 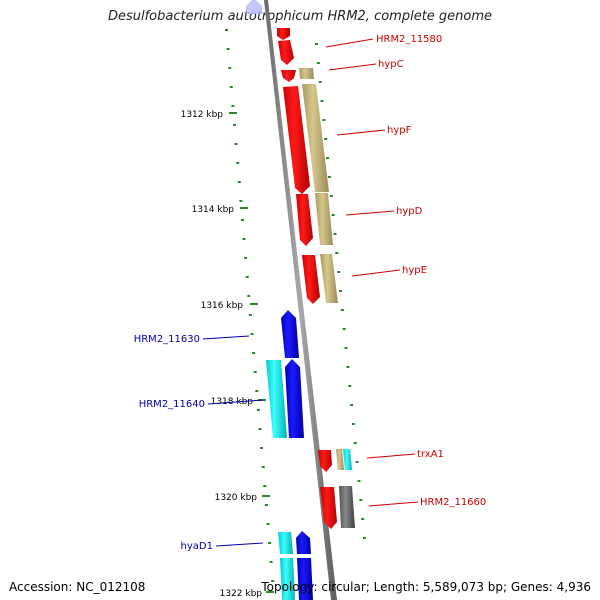 I want to click on gene-hrm2-11640-cyan, so click(x=276, y=399).